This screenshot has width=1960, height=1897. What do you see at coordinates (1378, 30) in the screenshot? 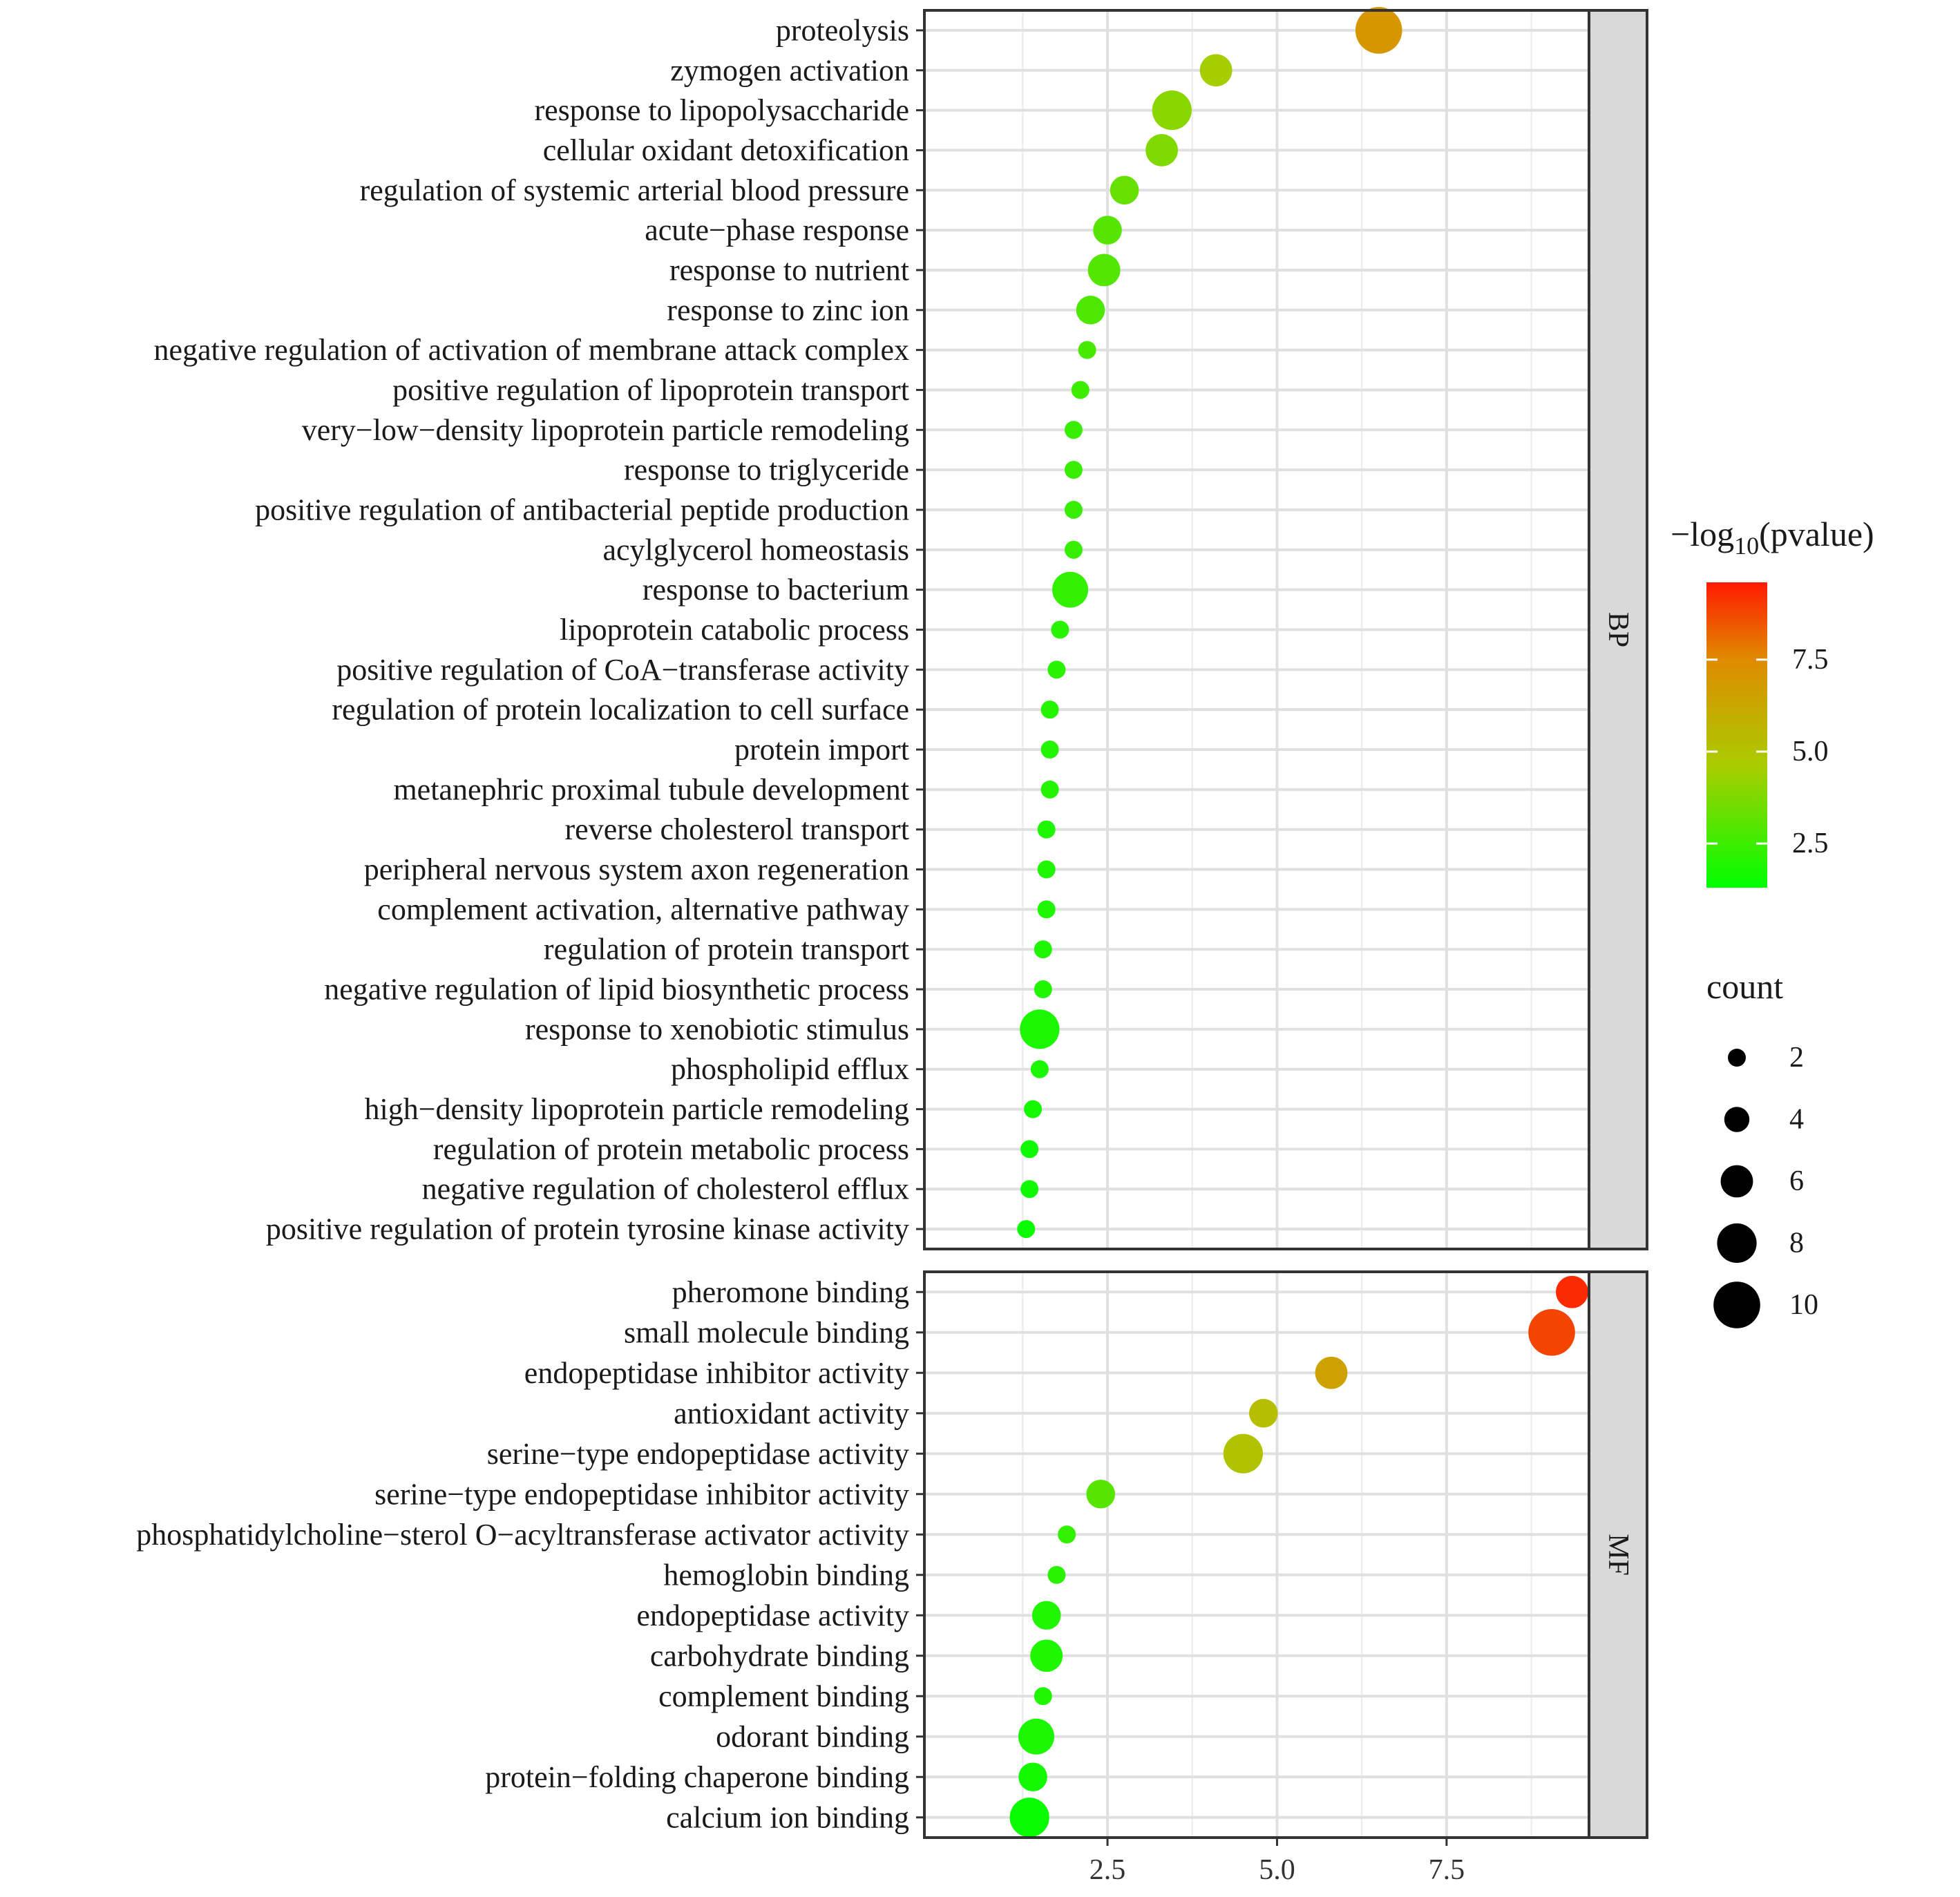
I see `point-proteolysis` at bounding box center [1378, 30].